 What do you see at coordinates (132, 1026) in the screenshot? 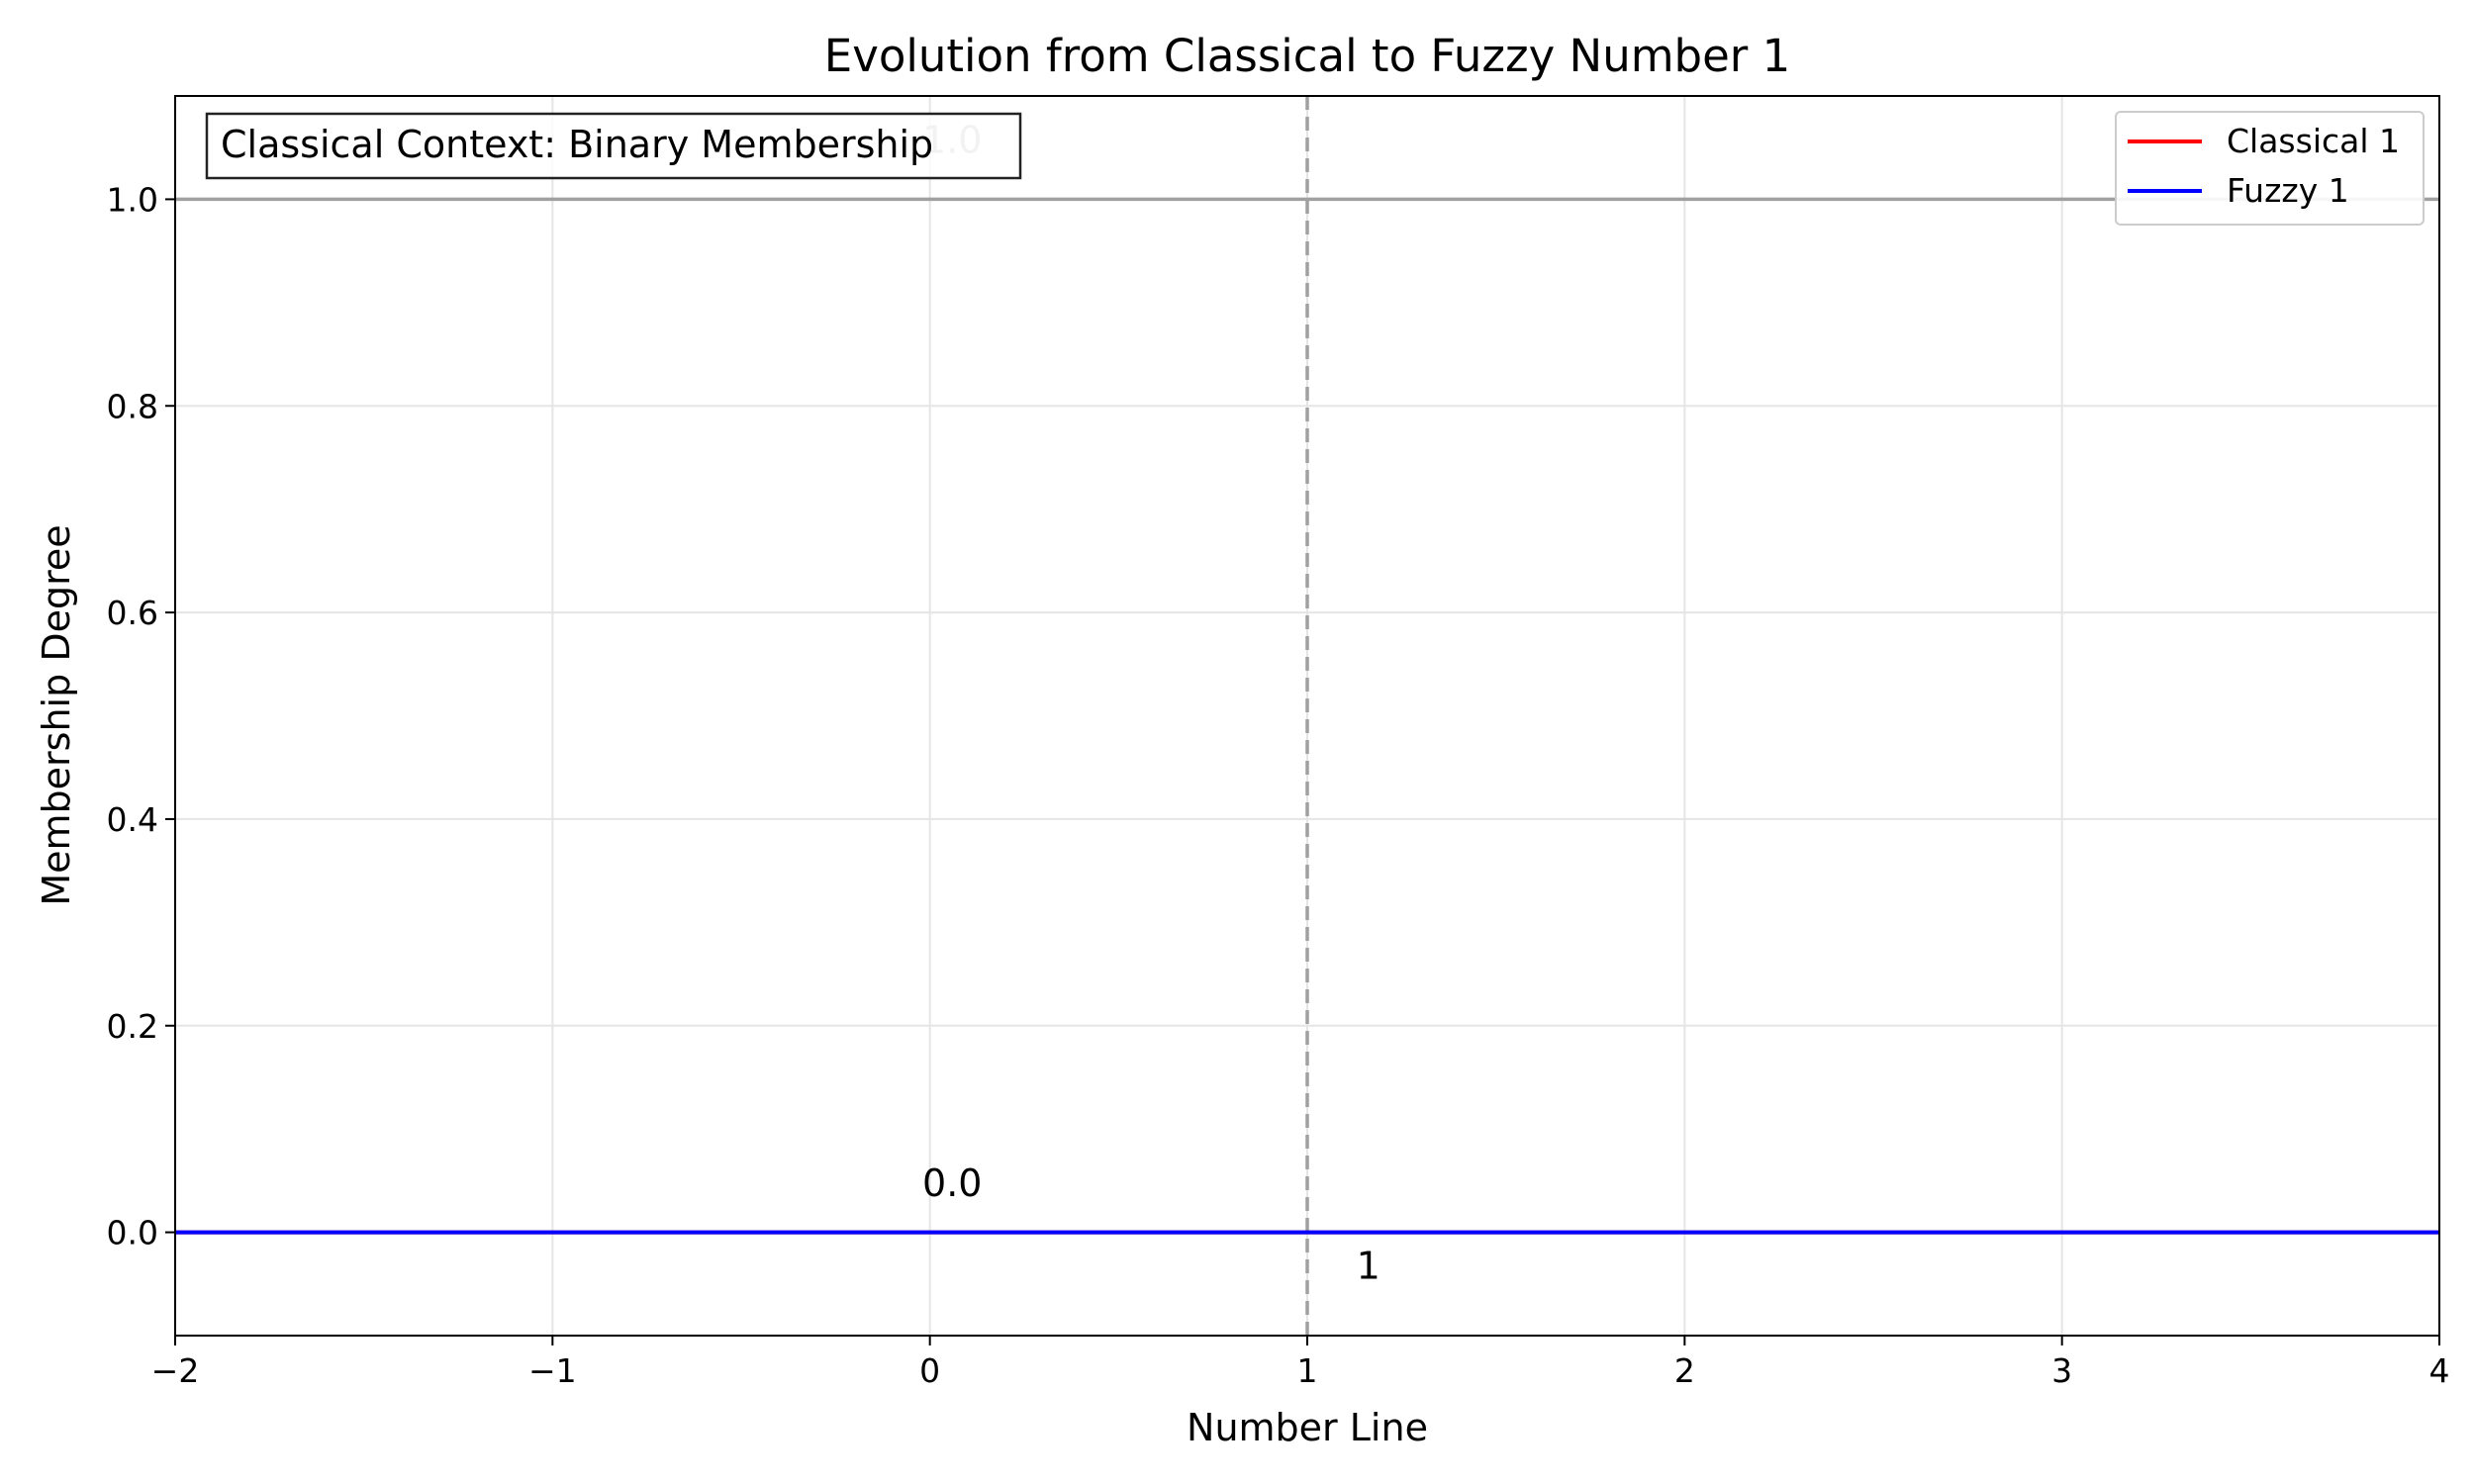
I see `y-tick-label: 0.2` at bounding box center [132, 1026].